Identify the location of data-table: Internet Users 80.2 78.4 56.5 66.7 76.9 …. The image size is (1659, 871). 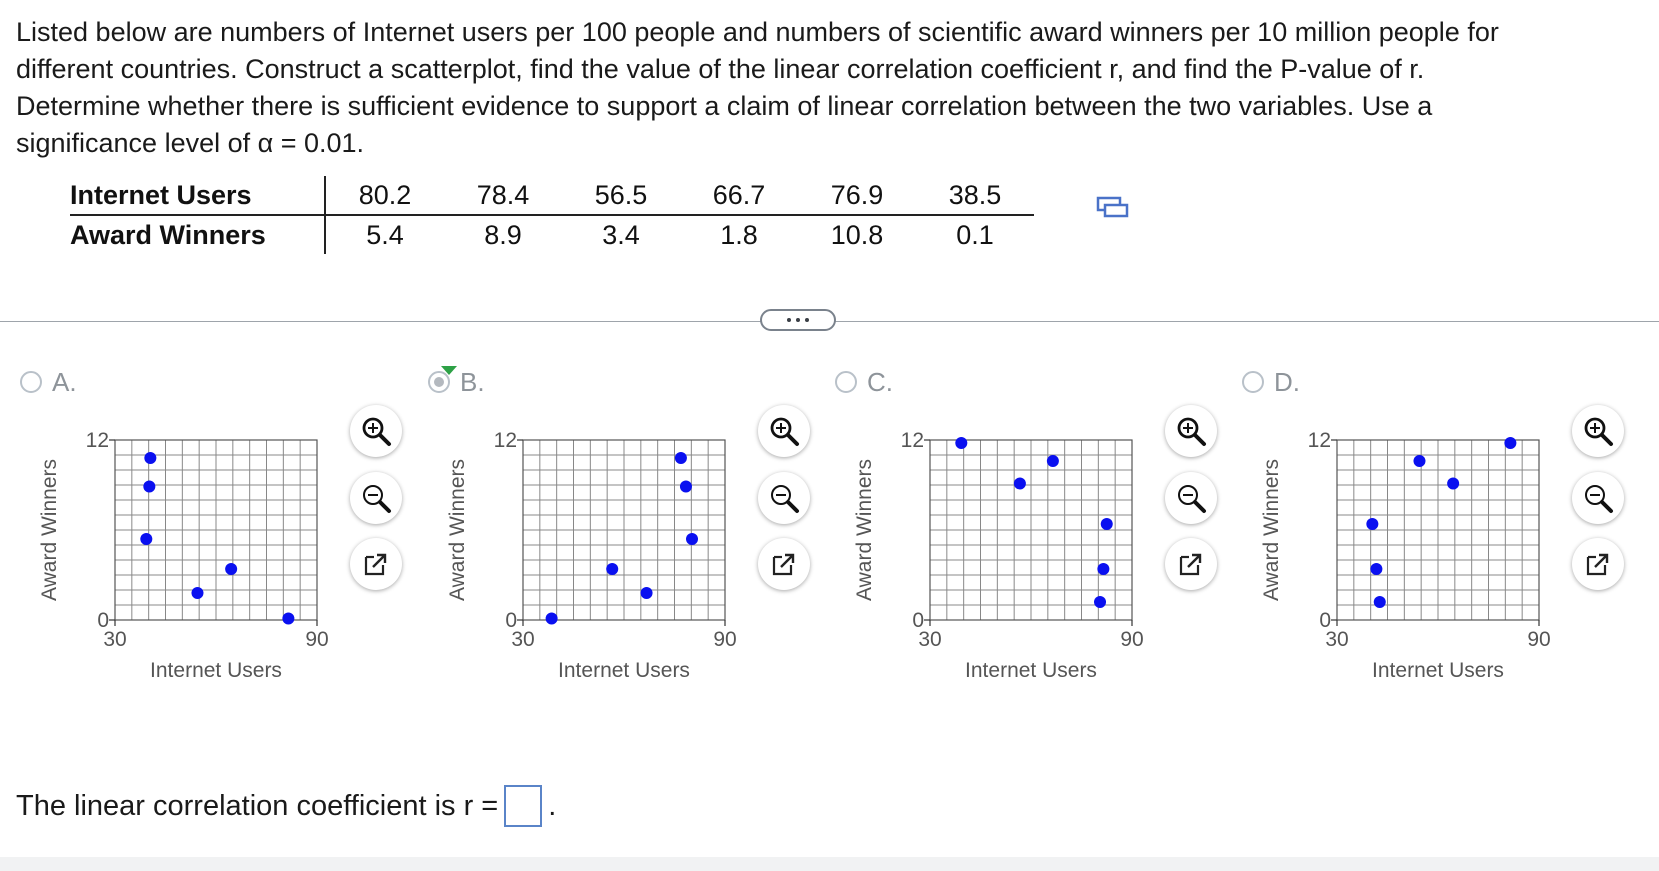
(552, 215).